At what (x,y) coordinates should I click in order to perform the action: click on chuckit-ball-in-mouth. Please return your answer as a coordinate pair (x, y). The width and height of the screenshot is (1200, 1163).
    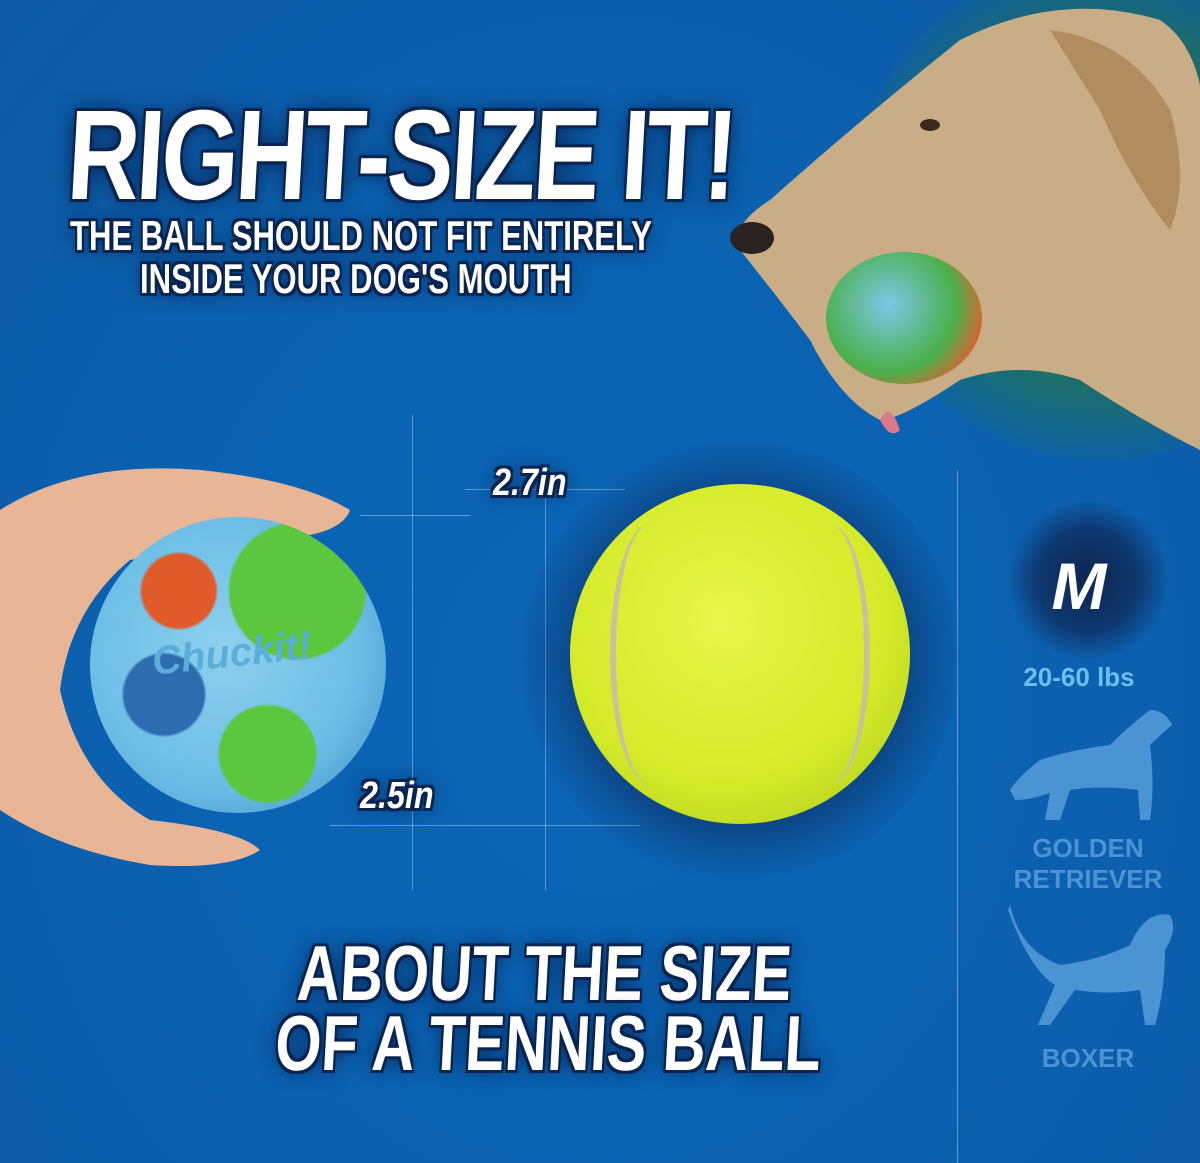
    Looking at the image, I should click on (904, 318).